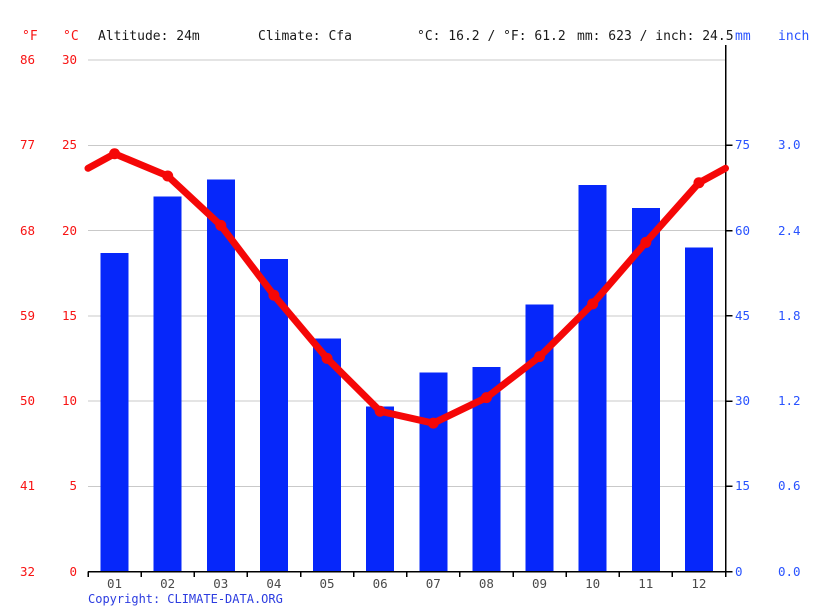 This screenshot has height=611, width=815. Describe the element at coordinates (655, 36) in the screenshot. I see `precipitation-summary: mm: 623 / inch: 24.5` at that location.